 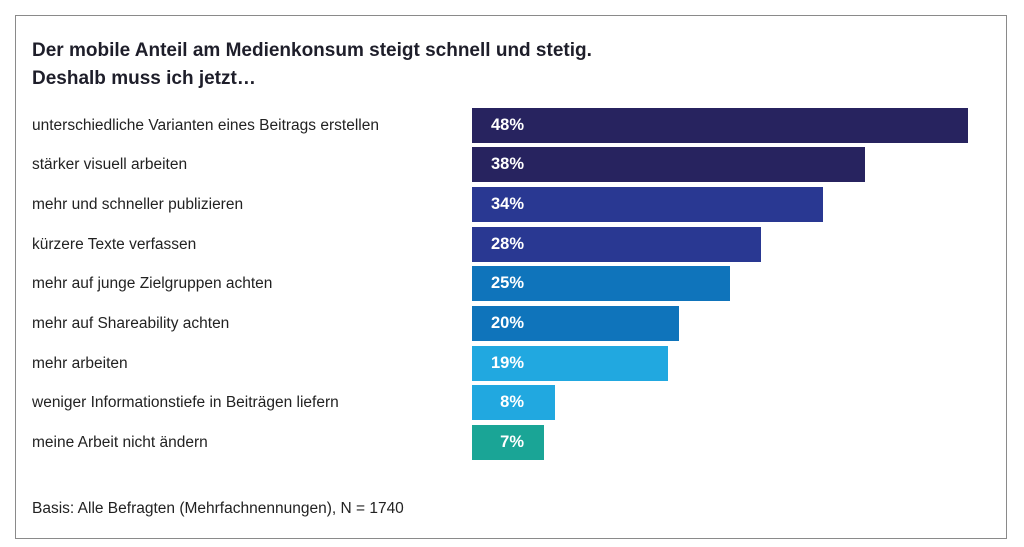 What do you see at coordinates (507, 164) in the screenshot?
I see `data-label: 38%` at bounding box center [507, 164].